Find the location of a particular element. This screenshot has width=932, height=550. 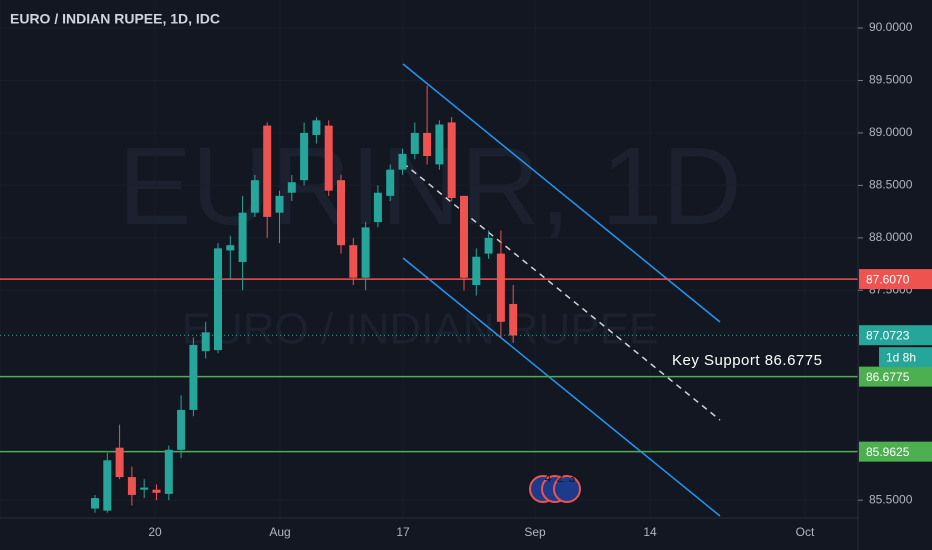

y-tick-label: 89.0000 is located at coordinates (891, 132).